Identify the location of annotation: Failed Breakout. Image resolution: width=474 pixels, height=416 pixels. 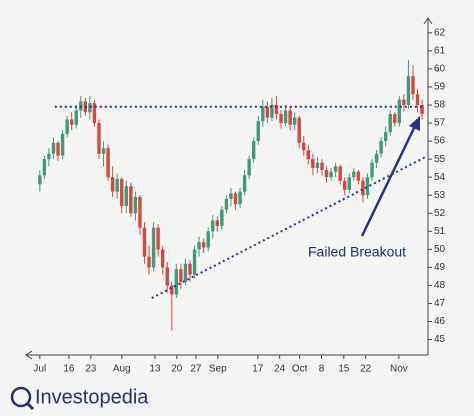
(357, 252).